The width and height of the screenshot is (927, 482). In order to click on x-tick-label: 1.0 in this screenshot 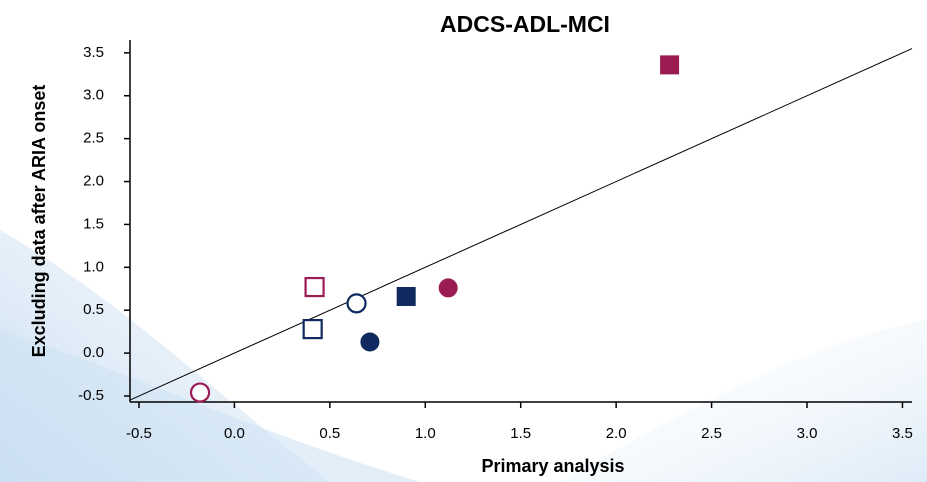, I will do `click(425, 433)`.